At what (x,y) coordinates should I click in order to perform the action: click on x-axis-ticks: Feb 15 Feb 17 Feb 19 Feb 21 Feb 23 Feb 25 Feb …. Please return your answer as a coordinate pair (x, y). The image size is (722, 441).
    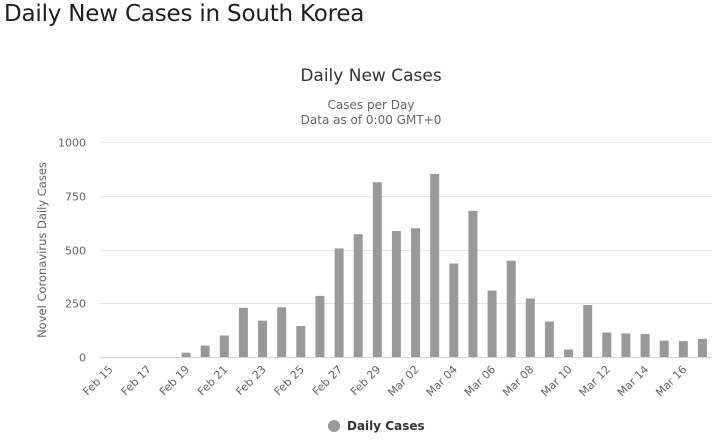
    Looking at the image, I should click on (384, 381).